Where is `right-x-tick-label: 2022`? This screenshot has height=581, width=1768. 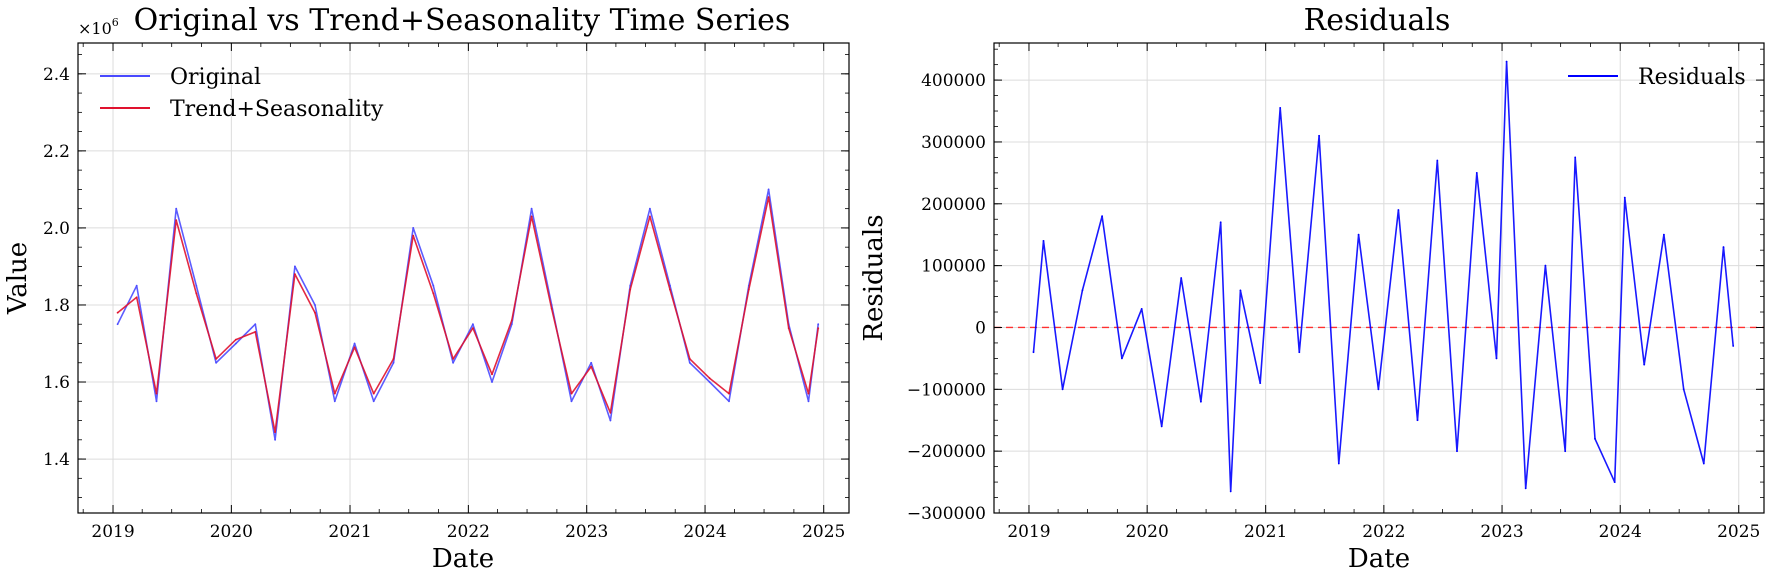 right-x-tick-label: 2022 is located at coordinates (1383, 532).